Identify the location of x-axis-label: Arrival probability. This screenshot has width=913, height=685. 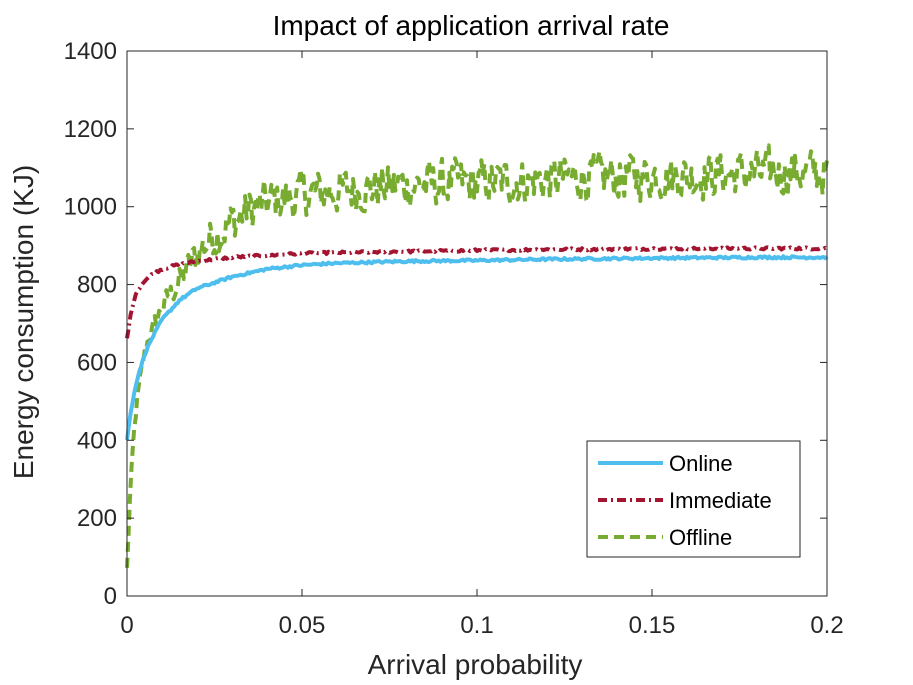
(475, 664).